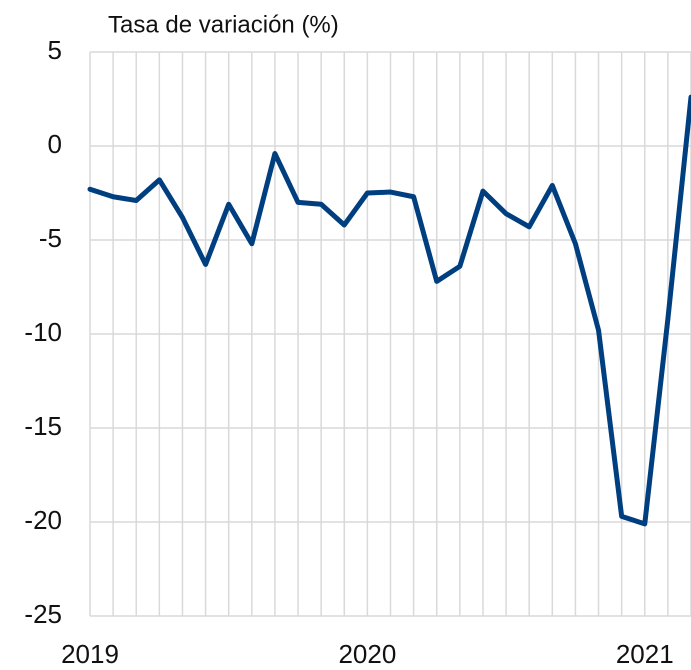  What do you see at coordinates (55, 144) in the screenshot?
I see `y-tick-label: 0` at bounding box center [55, 144].